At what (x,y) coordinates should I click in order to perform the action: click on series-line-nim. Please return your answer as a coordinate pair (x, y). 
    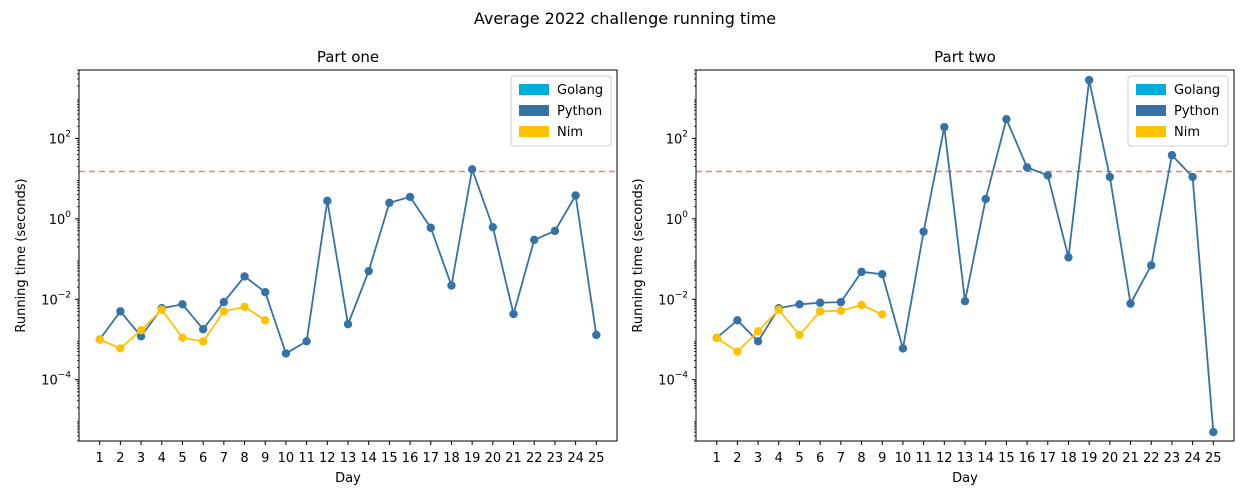
    Looking at the image, I should click on (799, 328).